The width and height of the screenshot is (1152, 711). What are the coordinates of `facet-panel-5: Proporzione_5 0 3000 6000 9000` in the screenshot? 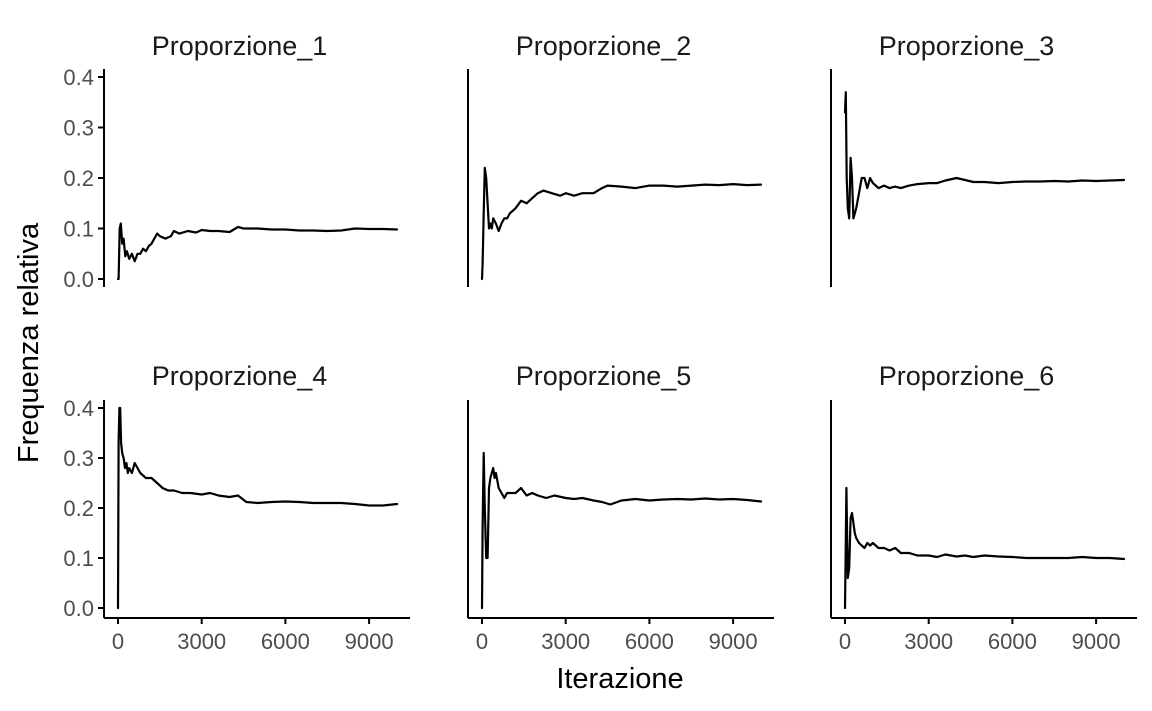 It's located at (620, 507).